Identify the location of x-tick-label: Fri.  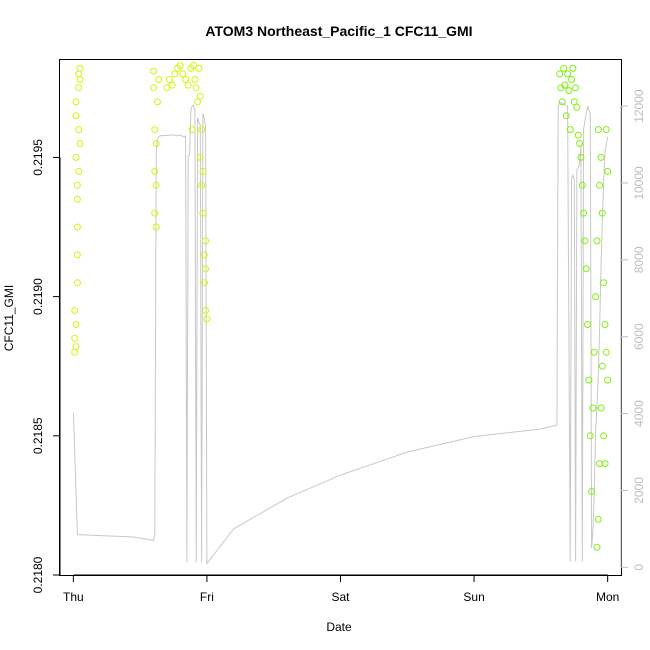
(207, 597).